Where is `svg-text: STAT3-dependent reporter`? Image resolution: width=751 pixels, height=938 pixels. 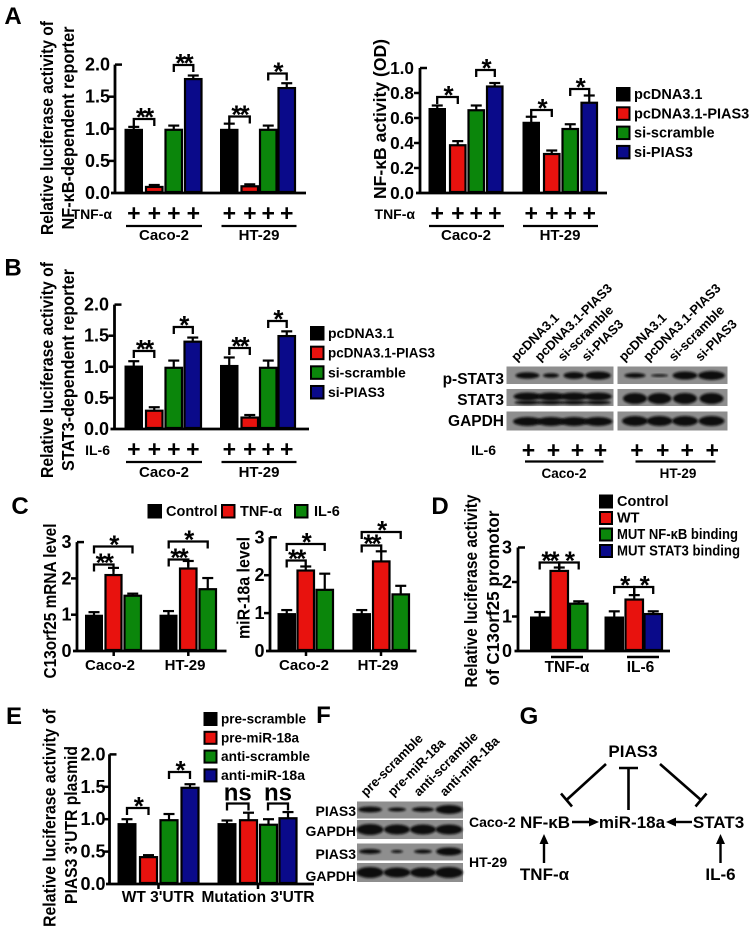 svg-text: STAT3-dependent reporter is located at coordinates (68, 370).